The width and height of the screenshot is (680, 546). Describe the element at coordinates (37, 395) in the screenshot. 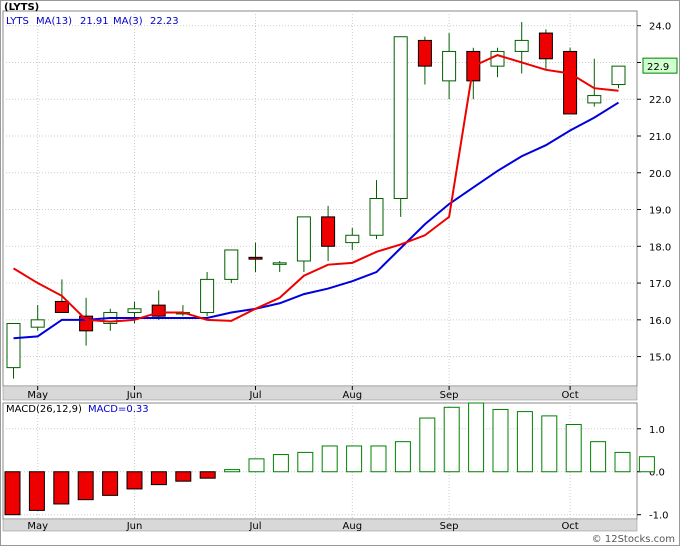

I see `price-xtick-label: May` at that location.